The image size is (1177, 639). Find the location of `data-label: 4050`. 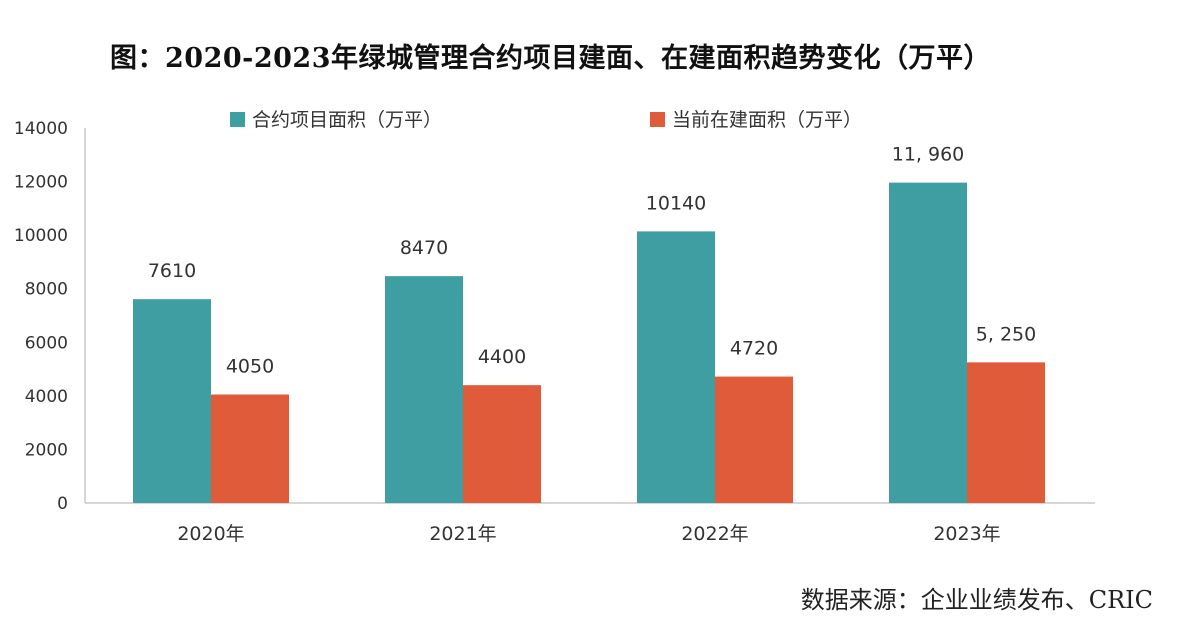

data-label: 4050 is located at coordinates (250, 367).